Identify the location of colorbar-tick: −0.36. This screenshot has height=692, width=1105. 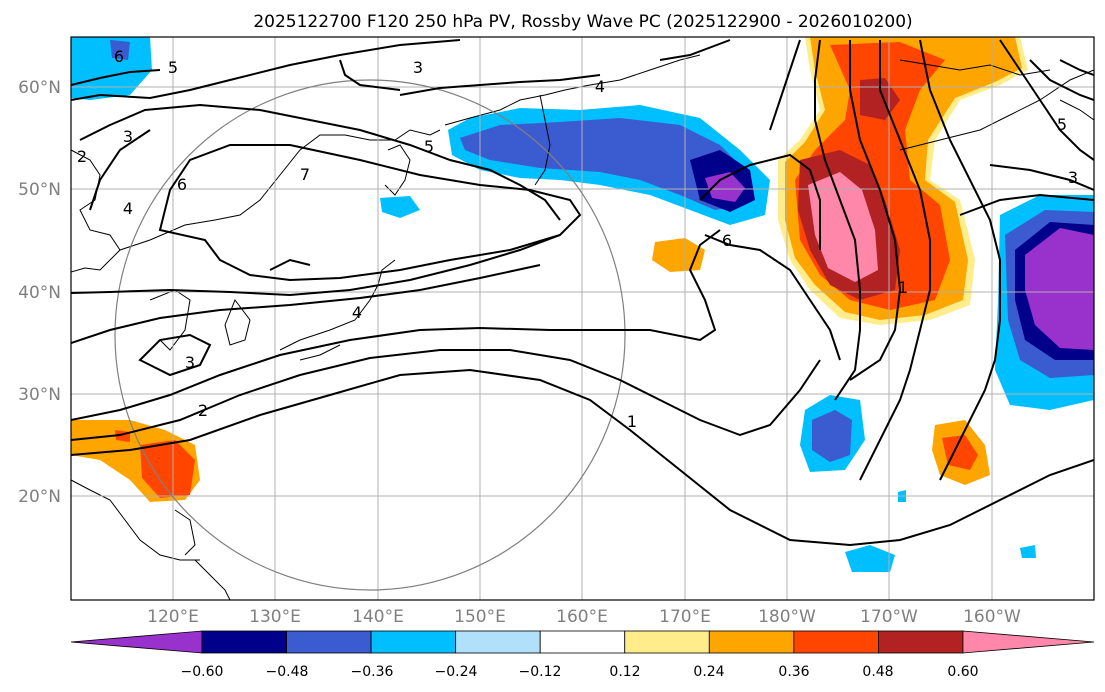
(372, 672).